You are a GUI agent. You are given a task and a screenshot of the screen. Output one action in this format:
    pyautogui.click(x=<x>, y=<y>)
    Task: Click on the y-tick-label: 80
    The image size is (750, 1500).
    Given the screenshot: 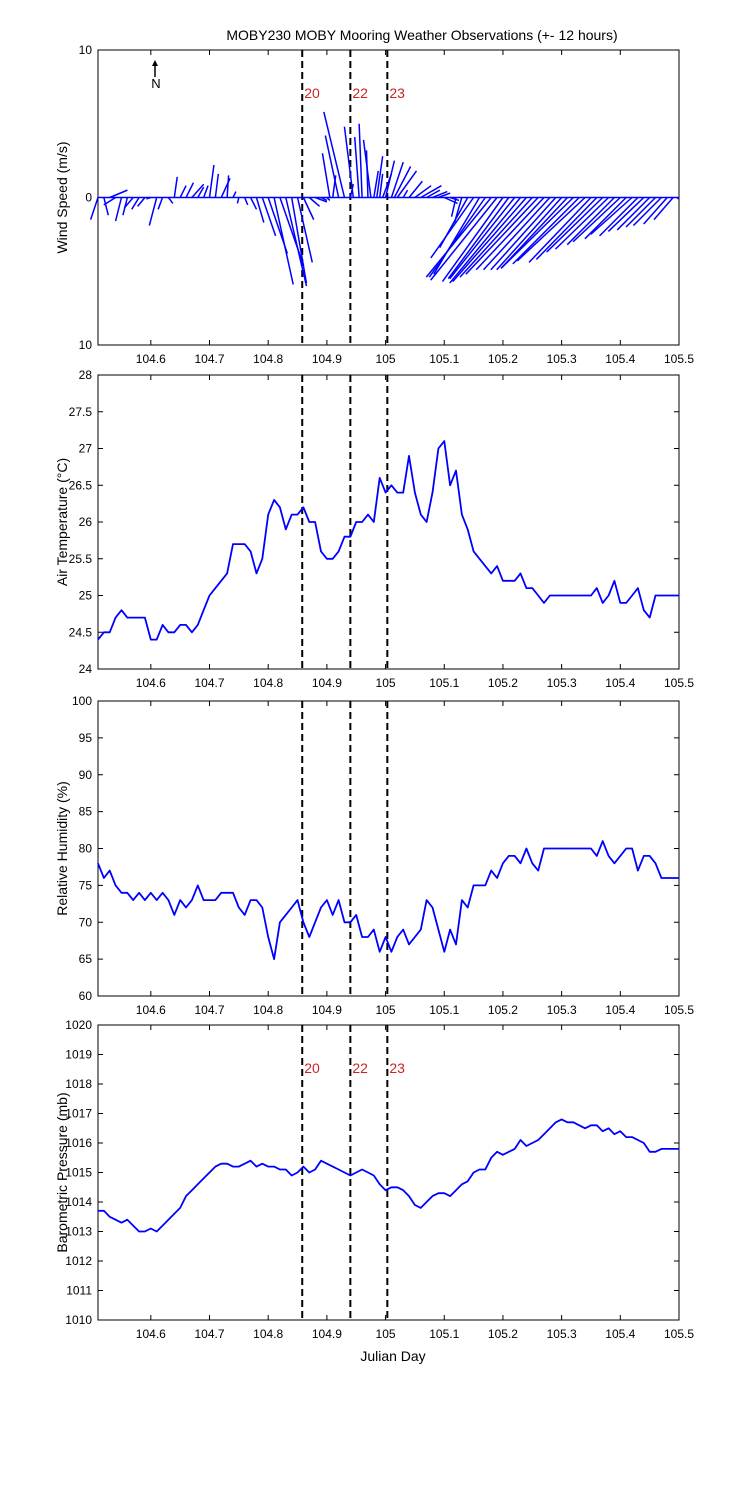 What is the action you would take?
    pyautogui.click(x=86, y=849)
    